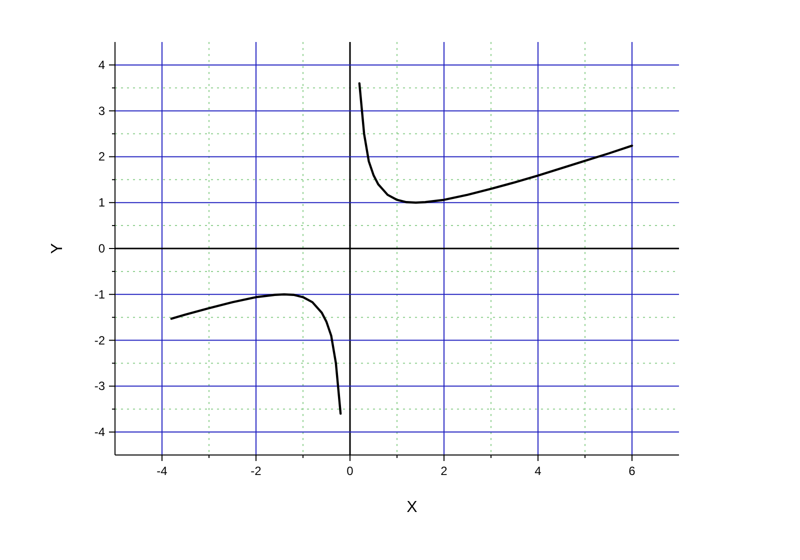 Image resolution: width=800 pixels, height=560 pixels. What do you see at coordinates (444, 471) in the screenshot?
I see `x-tick-label: 2` at bounding box center [444, 471].